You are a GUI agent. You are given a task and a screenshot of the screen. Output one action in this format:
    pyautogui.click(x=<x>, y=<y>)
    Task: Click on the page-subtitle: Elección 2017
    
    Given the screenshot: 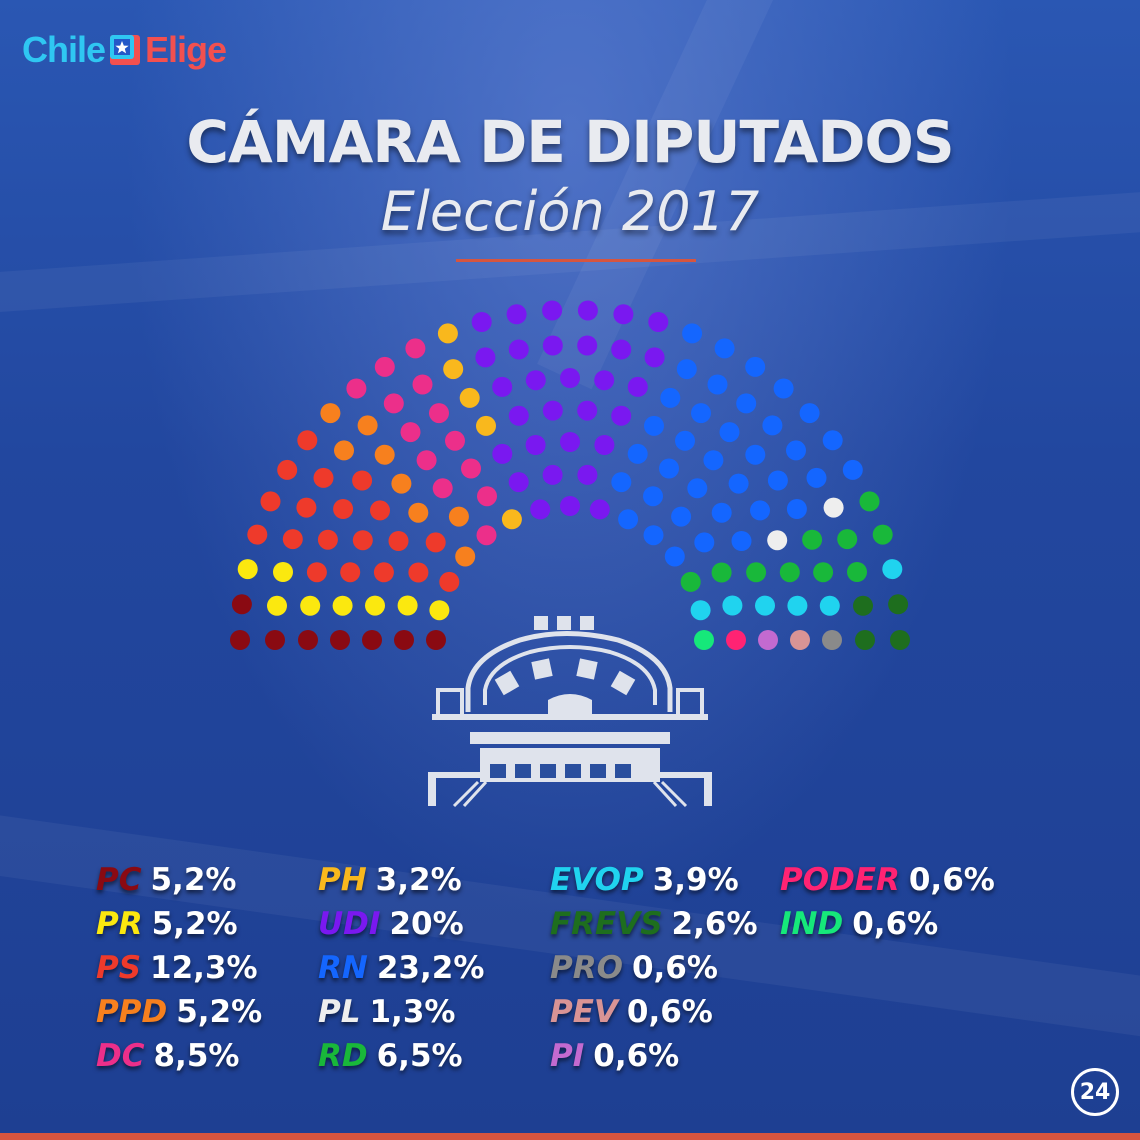 What is the action you would take?
    pyautogui.click(x=570, y=211)
    